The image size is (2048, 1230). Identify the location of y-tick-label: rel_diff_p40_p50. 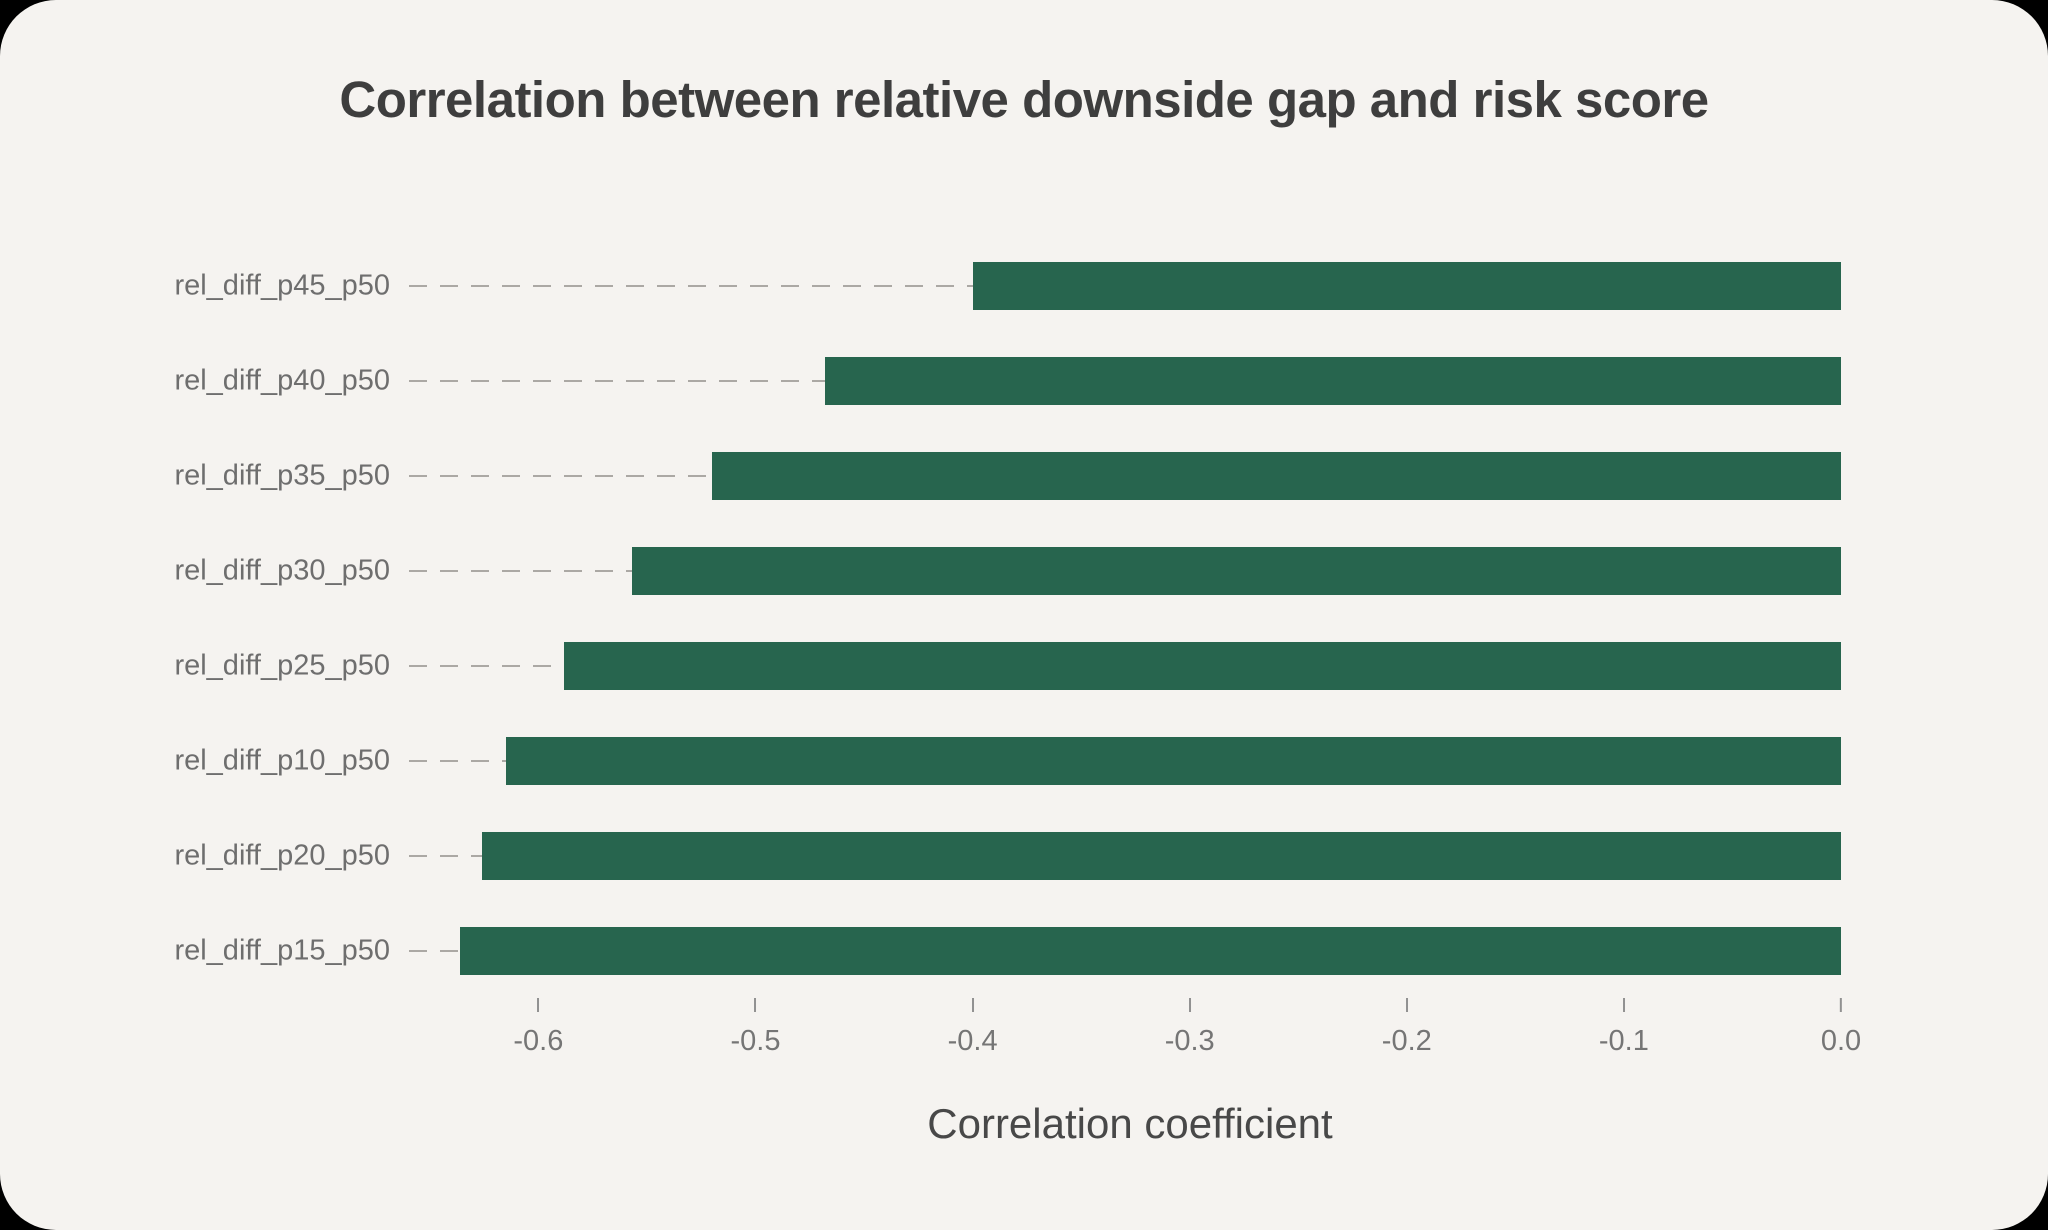
(282, 380).